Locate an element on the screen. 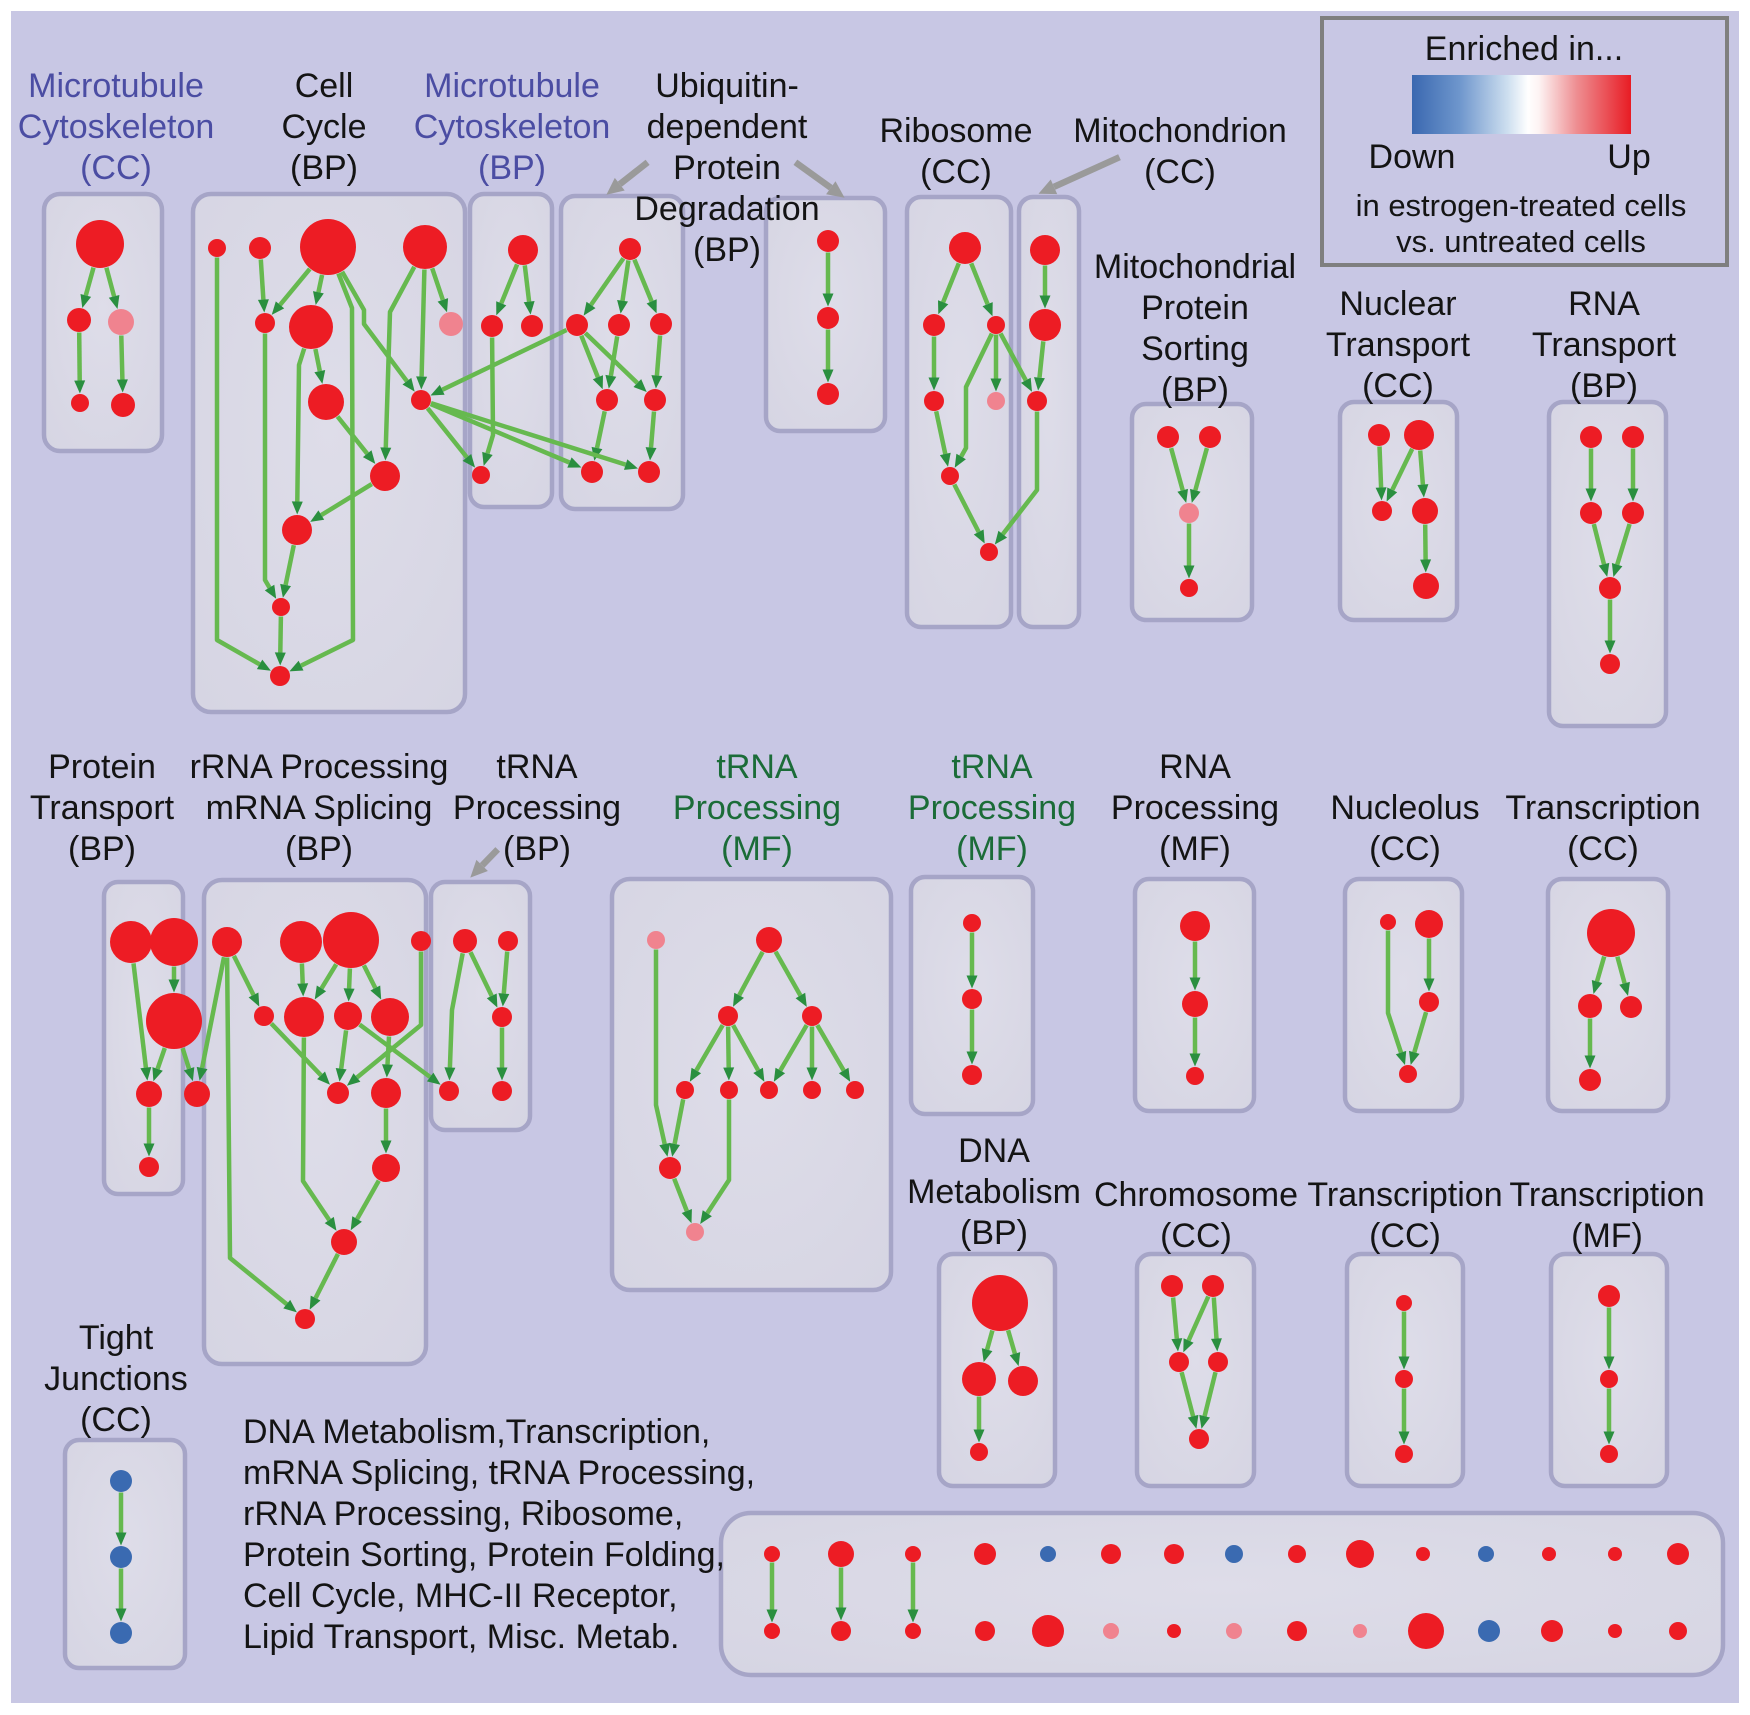 This screenshot has width=1750, height=1715. go-term-node-ubi_l-ml is located at coordinates (577, 325).